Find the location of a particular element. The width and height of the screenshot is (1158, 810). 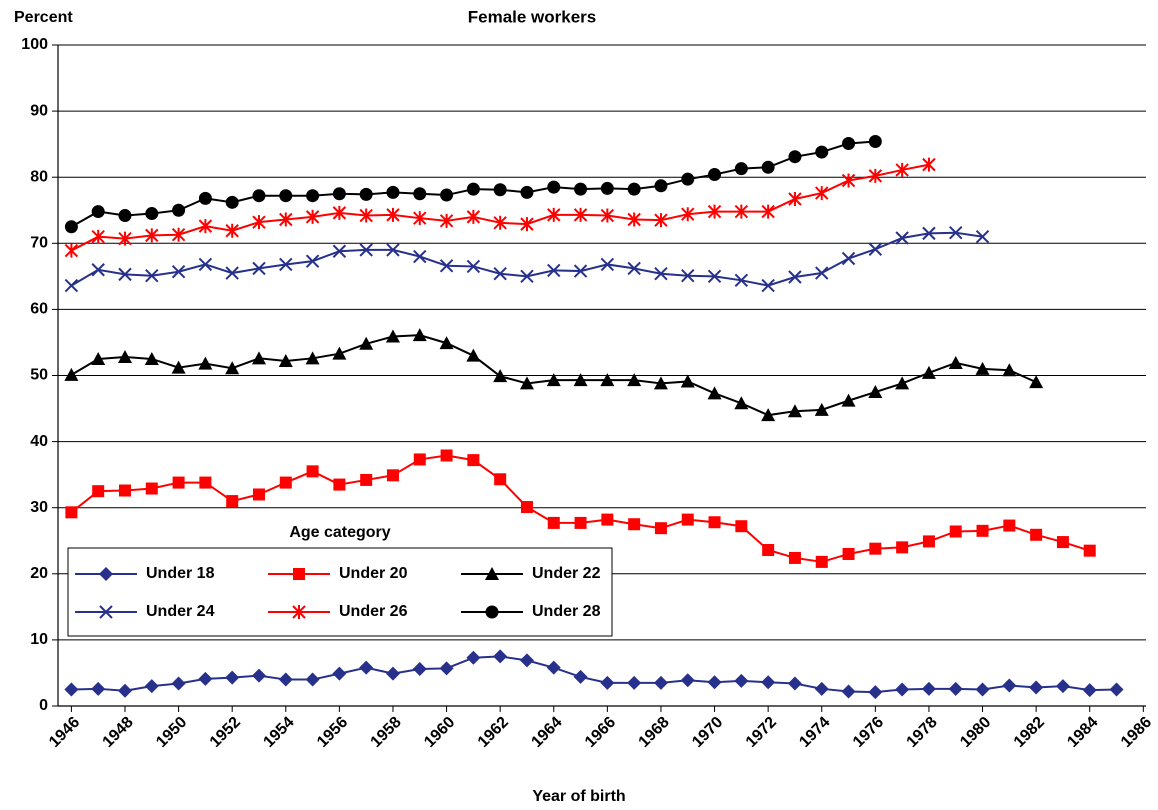

legend-title: Age category is located at coordinates (339, 532).